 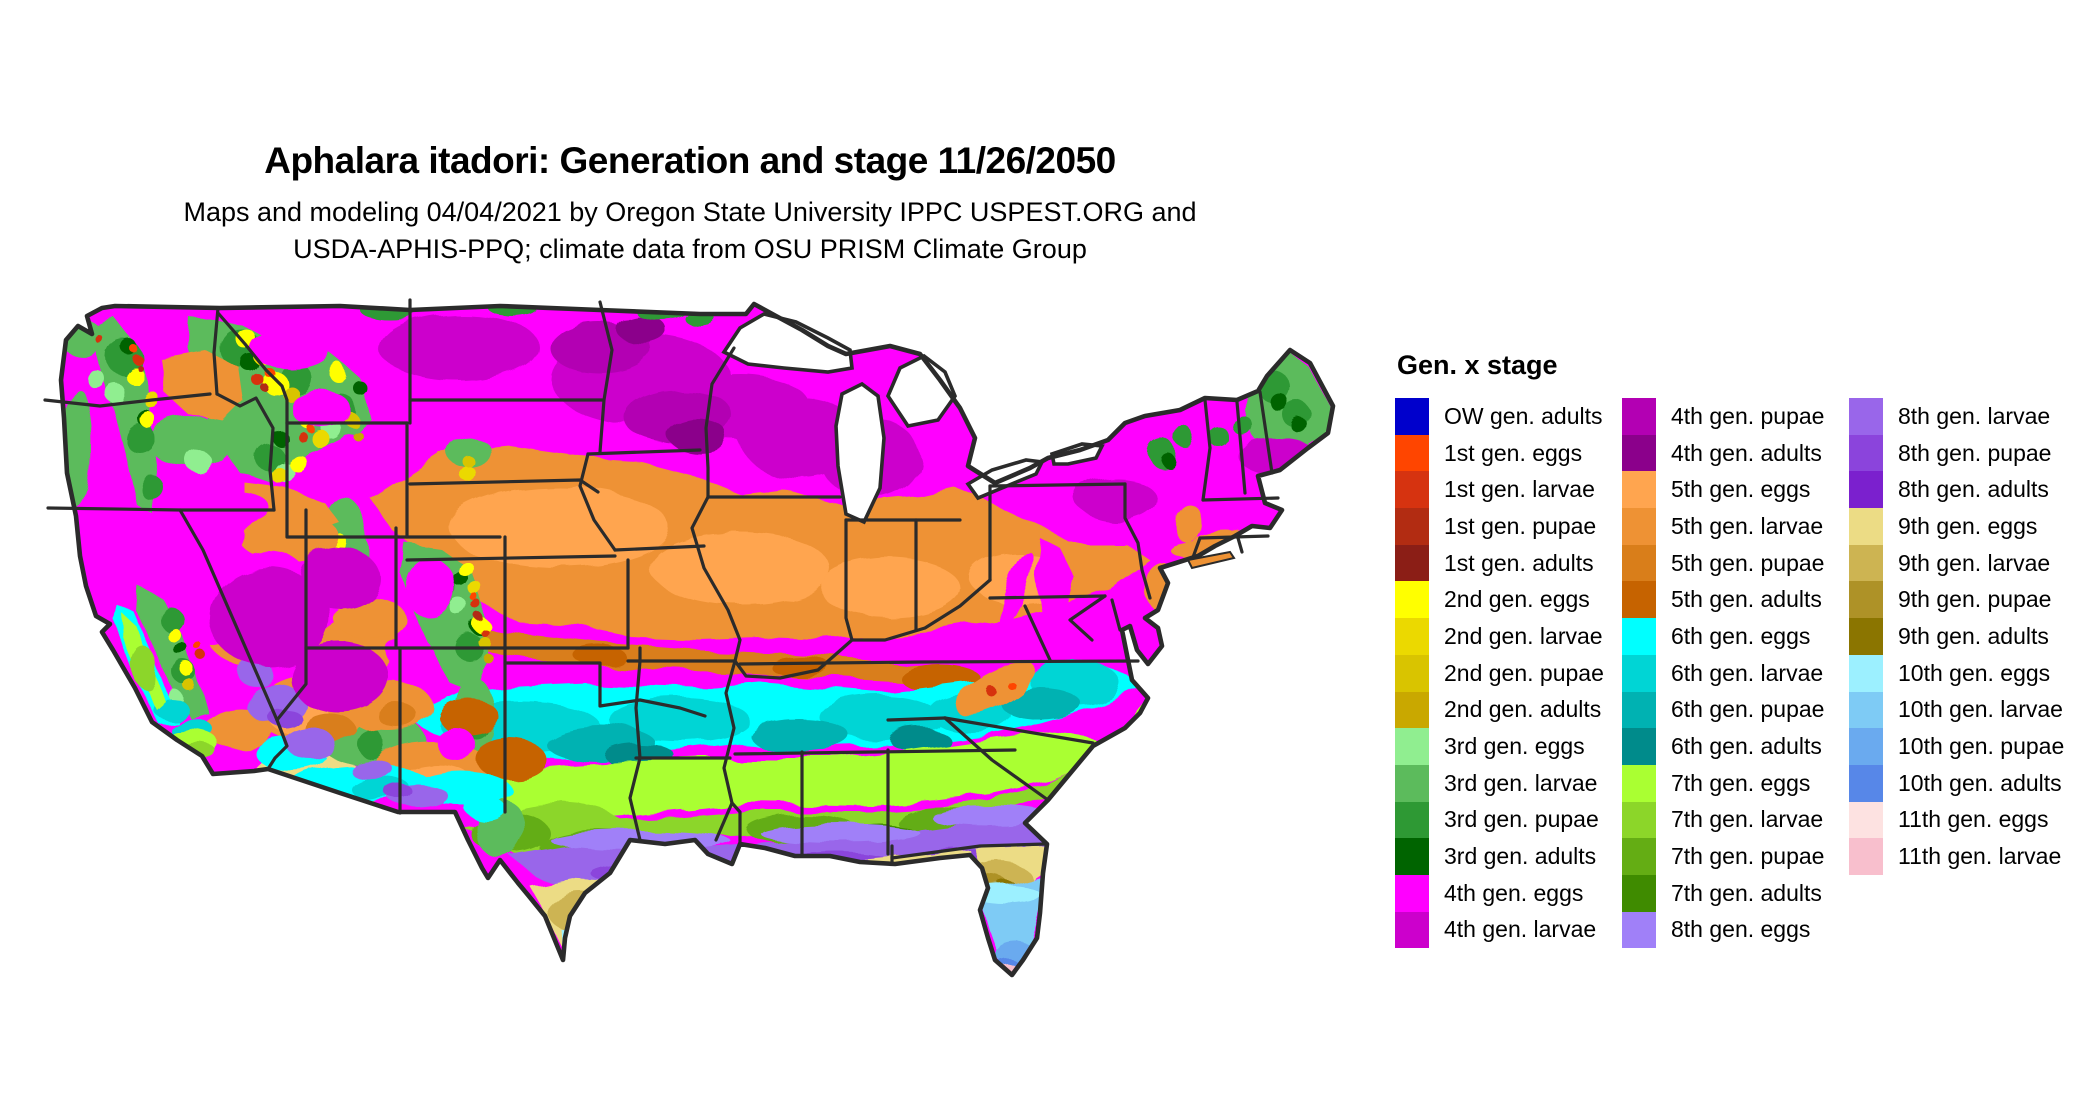 I want to click on legend-label-g1_larvae: 1st gen. larvae, so click(x=1519, y=489).